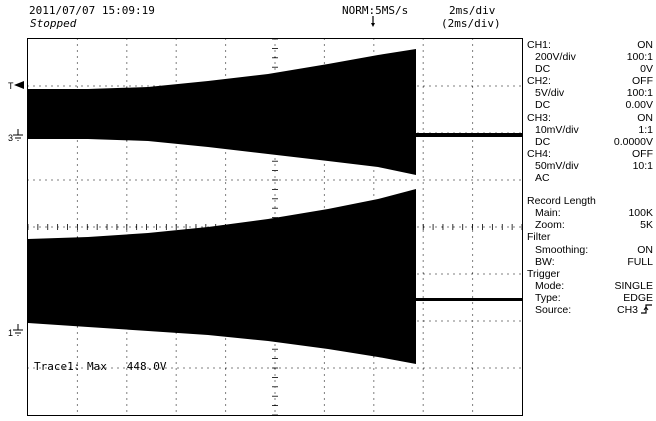 Image resolution: width=656 pixels, height=421 pixels. Describe the element at coordinates (53, 23) in the screenshot. I see `acquisition-status: Stopped` at that location.